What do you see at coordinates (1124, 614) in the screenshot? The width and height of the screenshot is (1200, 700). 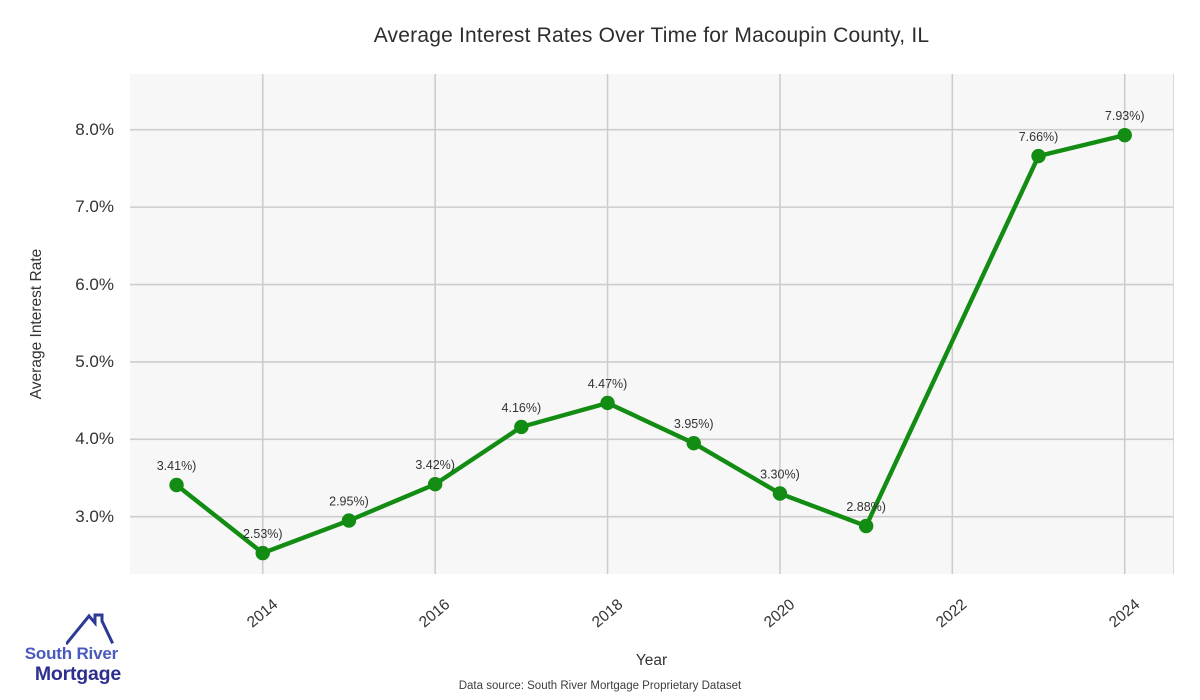 I see `x-tick-label: 2024` at bounding box center [1124, 614].